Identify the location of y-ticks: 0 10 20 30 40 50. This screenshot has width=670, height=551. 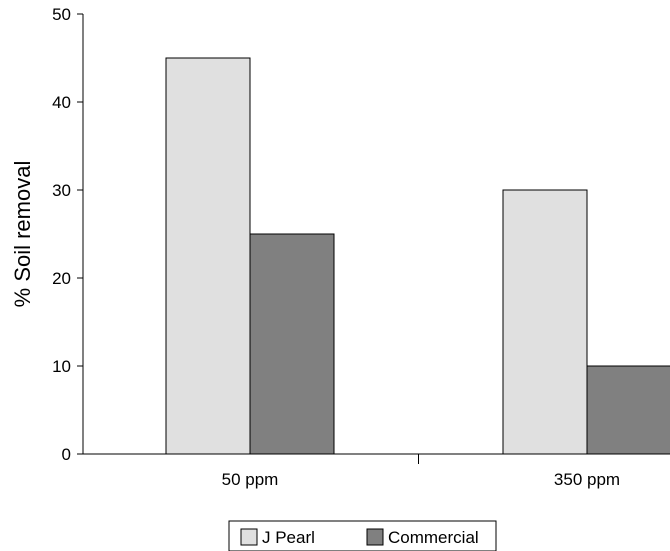
(67, 234).